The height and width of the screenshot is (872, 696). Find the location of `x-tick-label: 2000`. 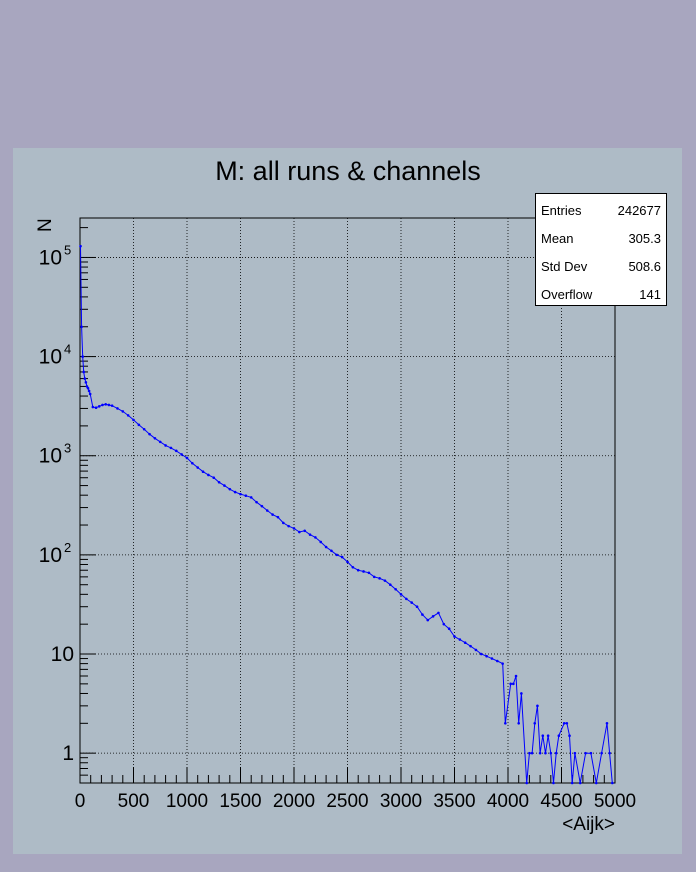

x-tick-label: 2000 is located at coordinates (294, 801).